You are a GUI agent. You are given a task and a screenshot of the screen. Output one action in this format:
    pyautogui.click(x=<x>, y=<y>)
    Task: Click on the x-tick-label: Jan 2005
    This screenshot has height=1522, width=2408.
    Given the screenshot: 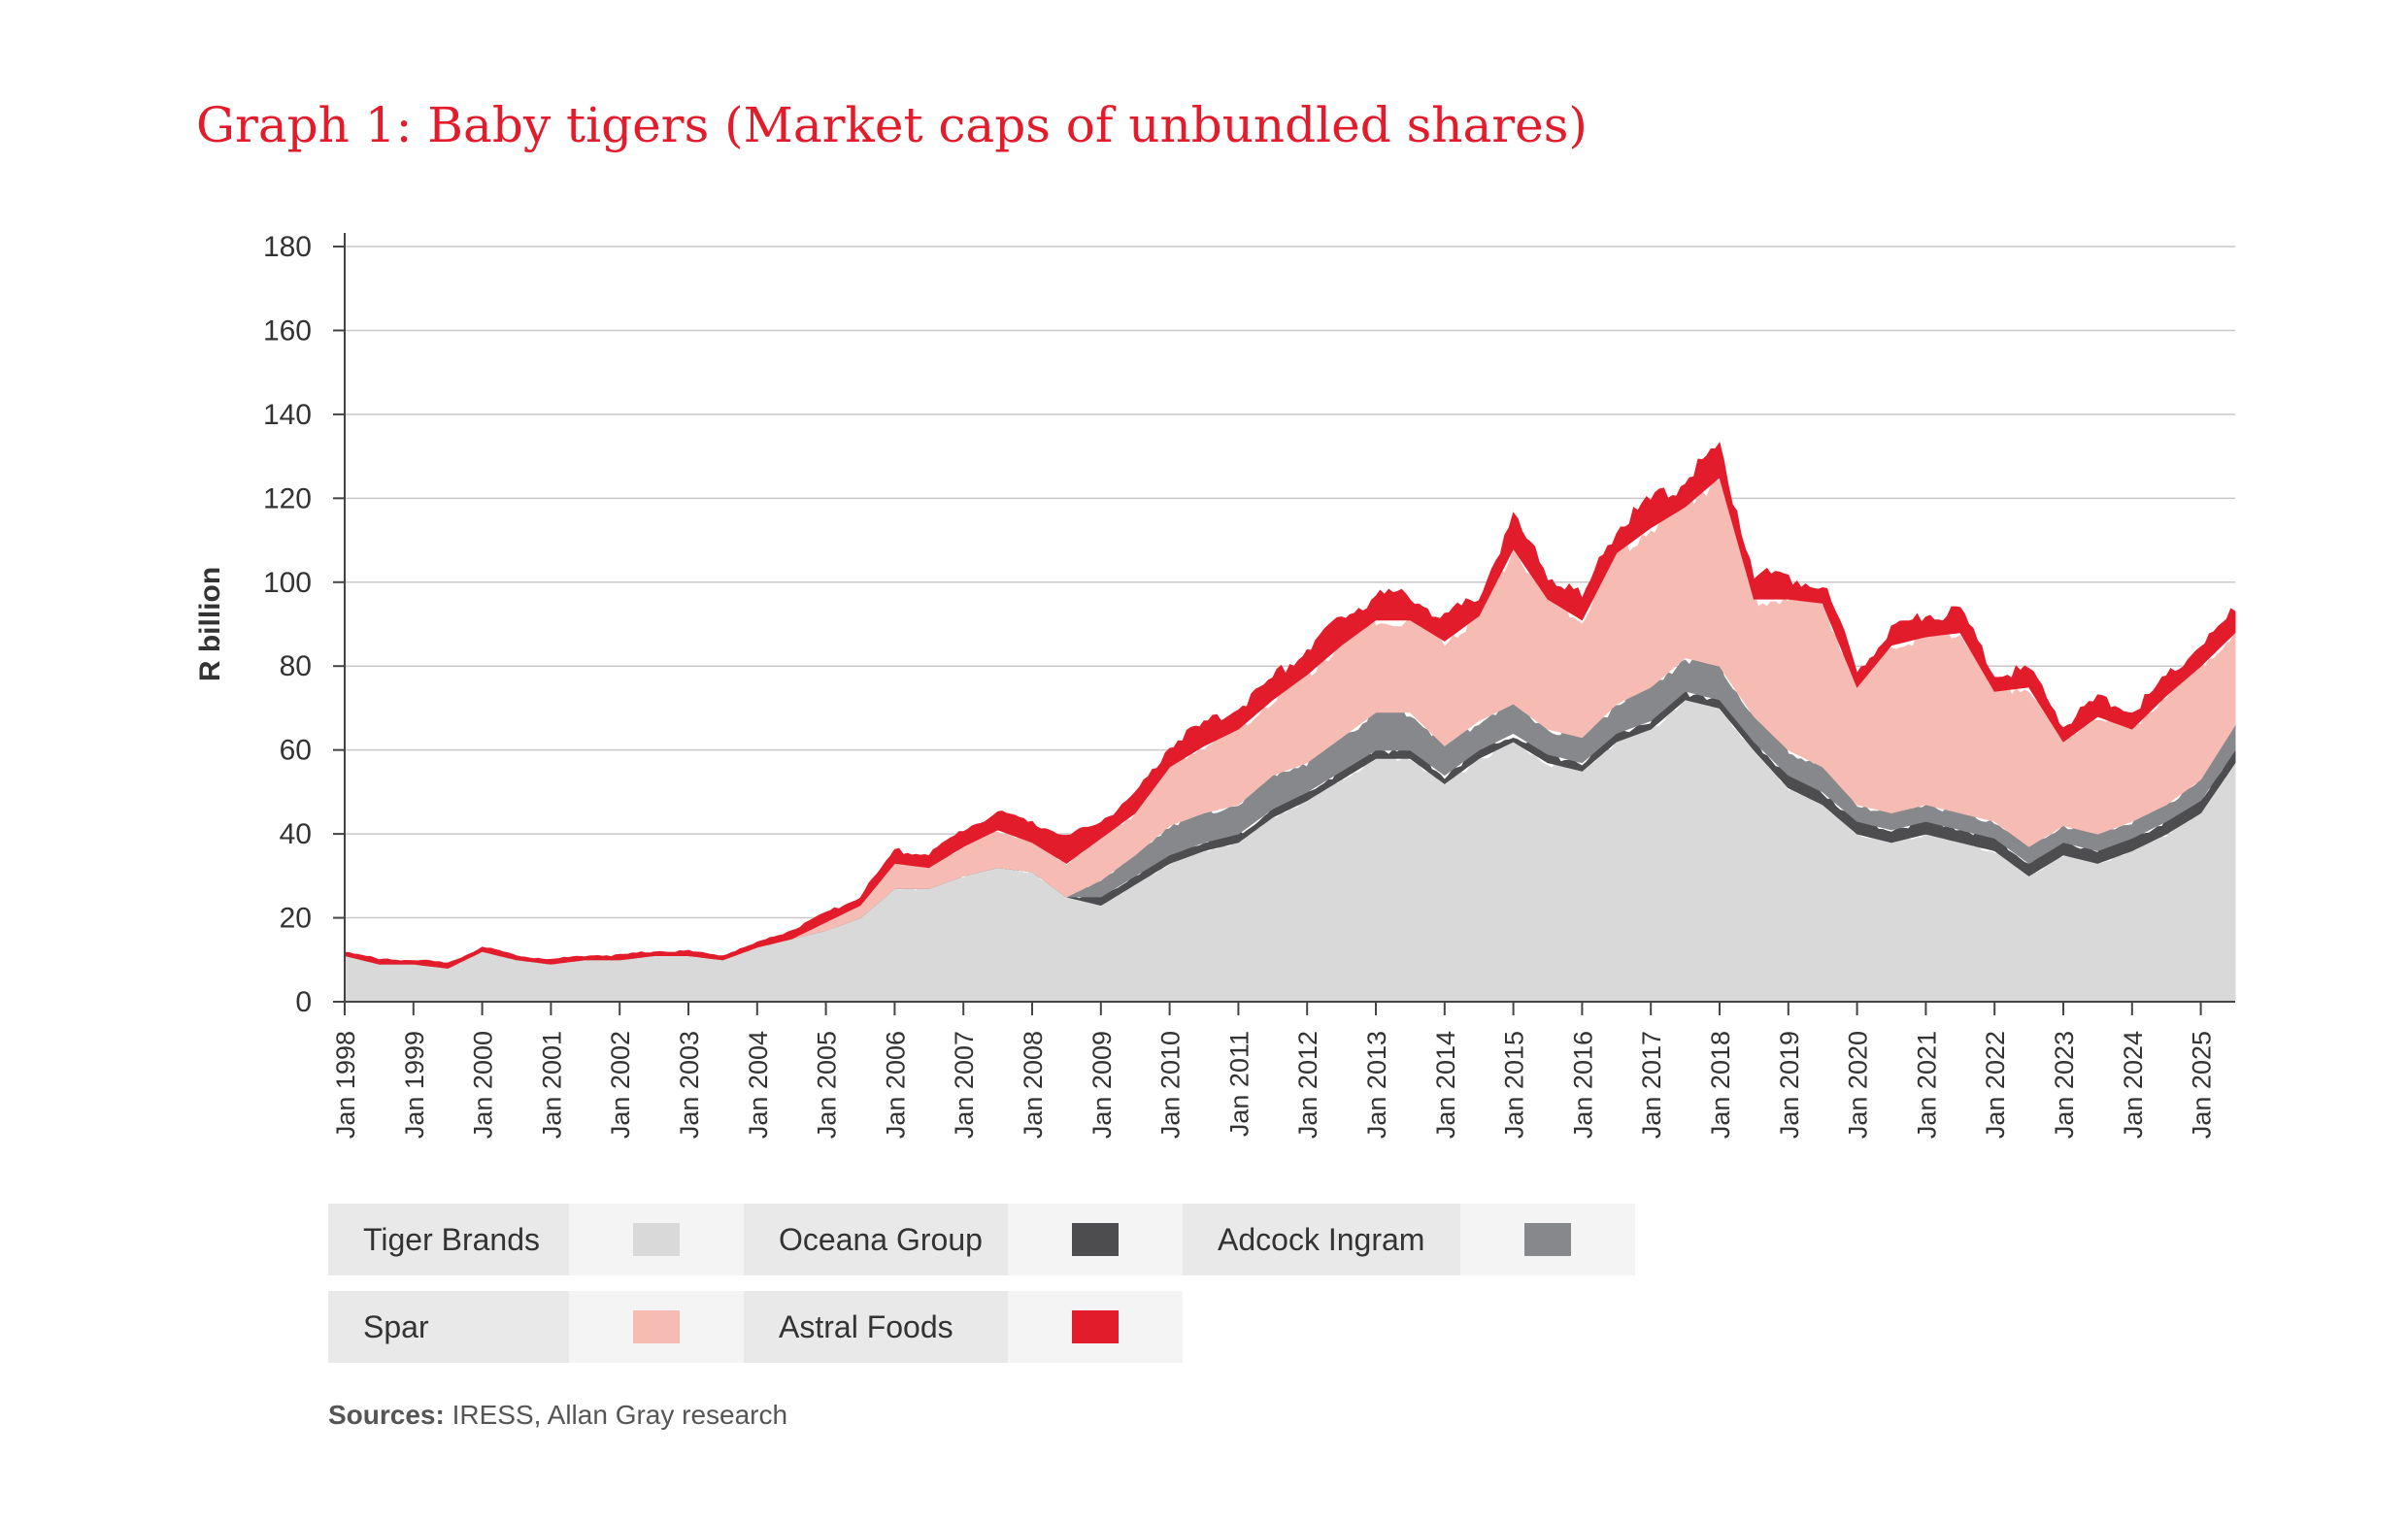 What is the action you would take?
    pyautogui.click(x=827, y=1085)
    